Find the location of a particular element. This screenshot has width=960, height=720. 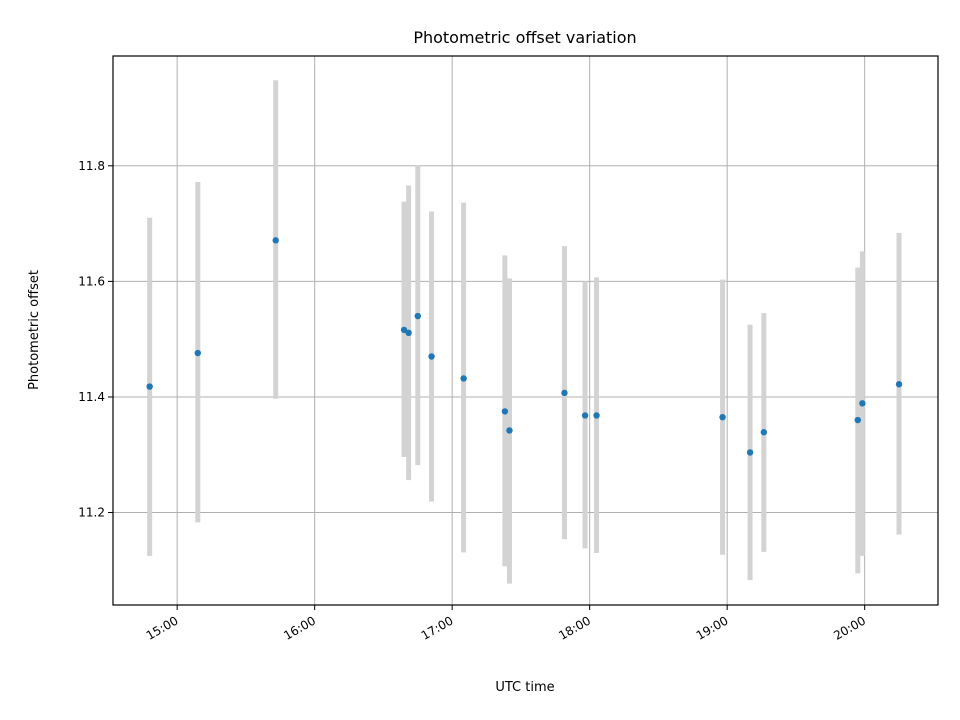

y-tick-label: 11.6 is located at coordinates (91, 281).